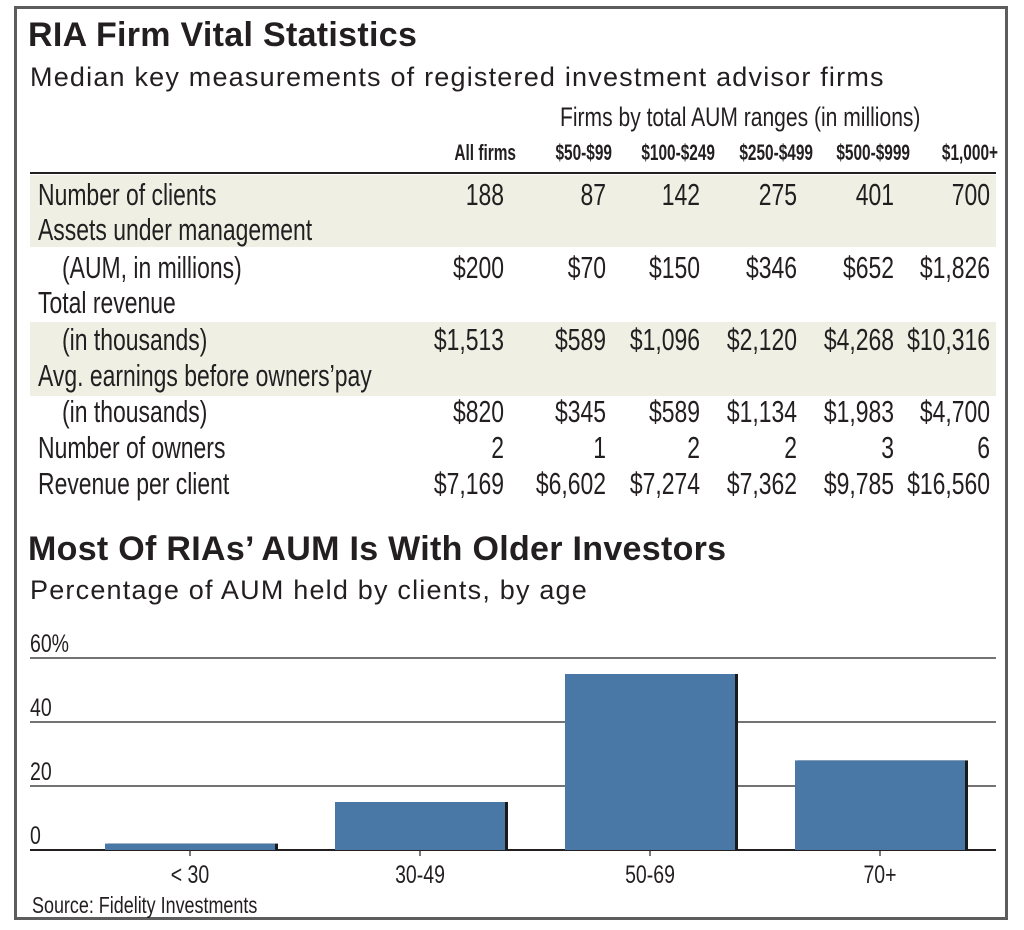  What do you see at coordinates (593, 194) in the screenshot?
I see `table-cell: 87` at bounding box center [593, 194].